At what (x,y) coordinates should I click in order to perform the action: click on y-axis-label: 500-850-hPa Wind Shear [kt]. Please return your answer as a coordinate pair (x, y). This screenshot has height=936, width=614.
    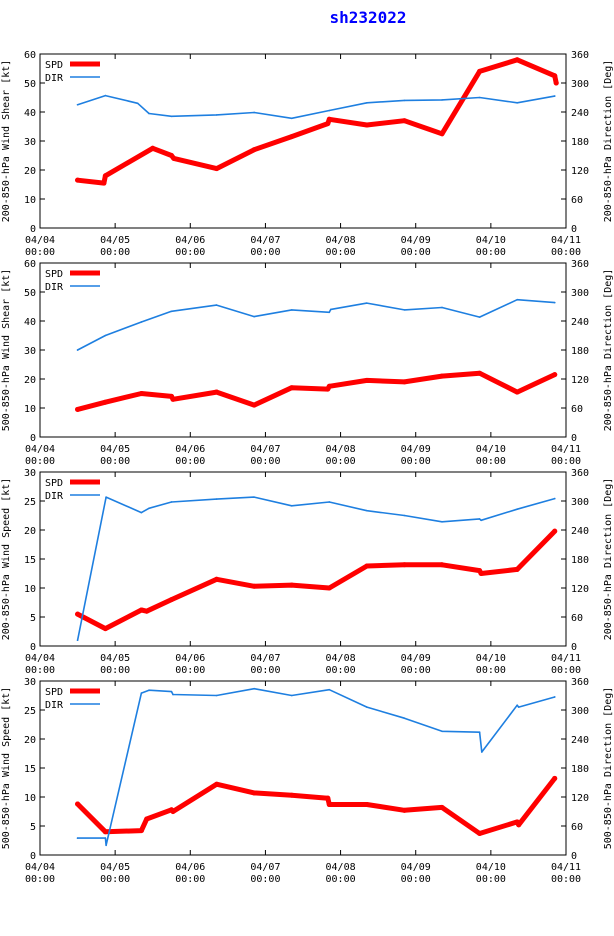
    Looking at the image, I should click on (6, 350).